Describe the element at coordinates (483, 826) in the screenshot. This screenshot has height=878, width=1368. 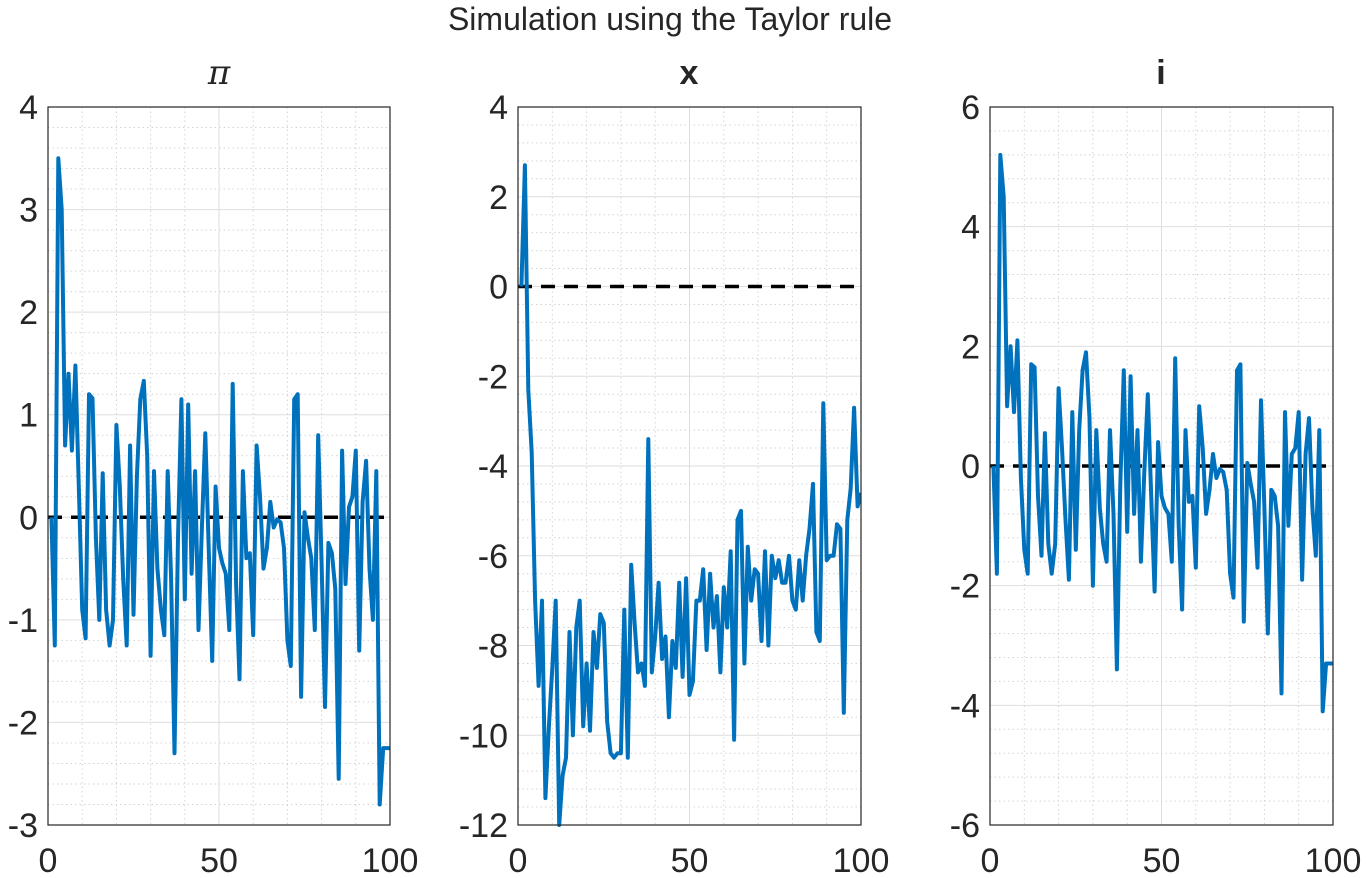
I see `y-tick-label: -12` at that location.